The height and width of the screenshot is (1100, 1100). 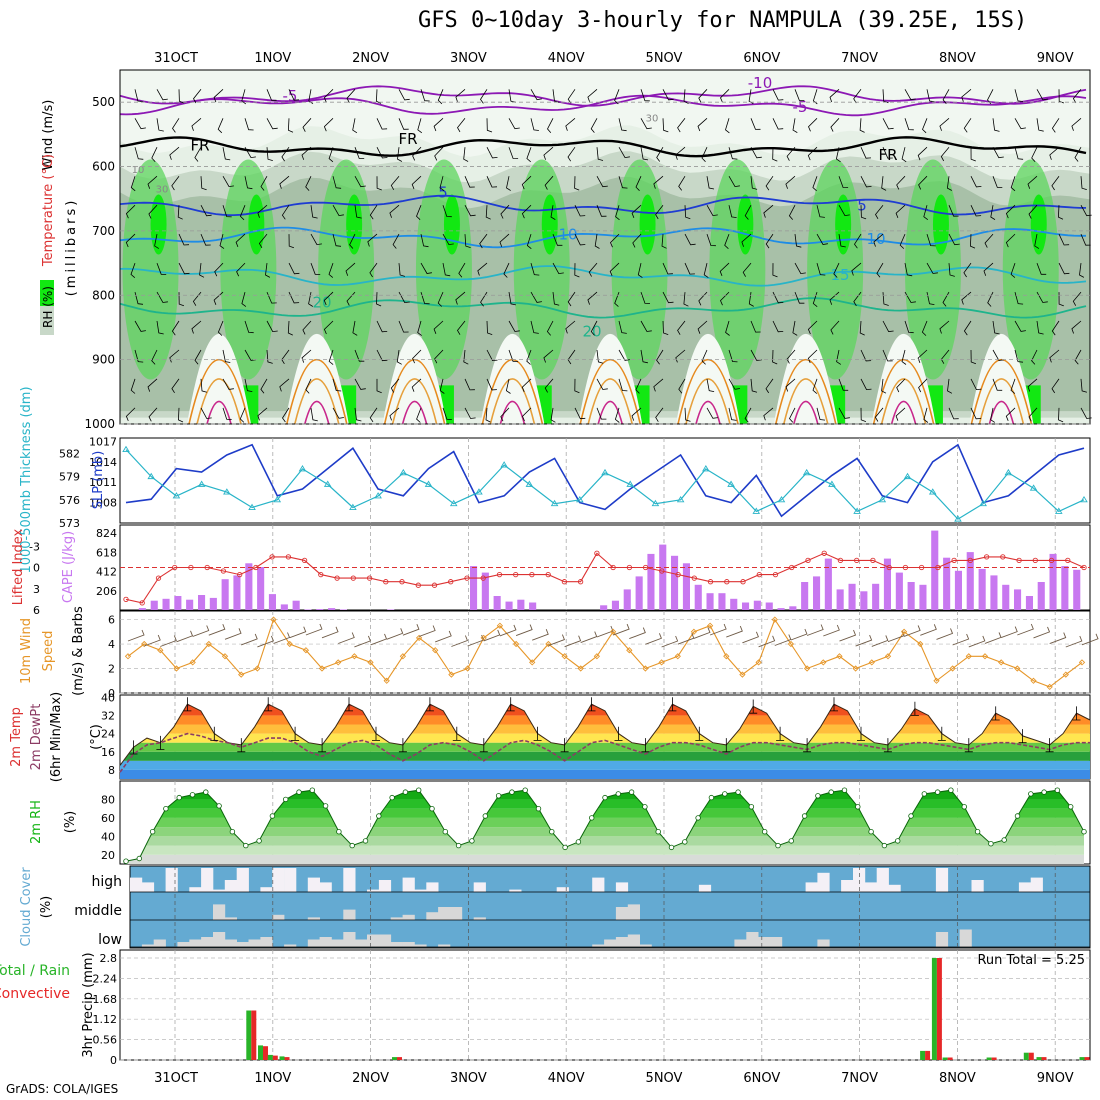 I want to click on rh-band, so click(x=605, y=822).